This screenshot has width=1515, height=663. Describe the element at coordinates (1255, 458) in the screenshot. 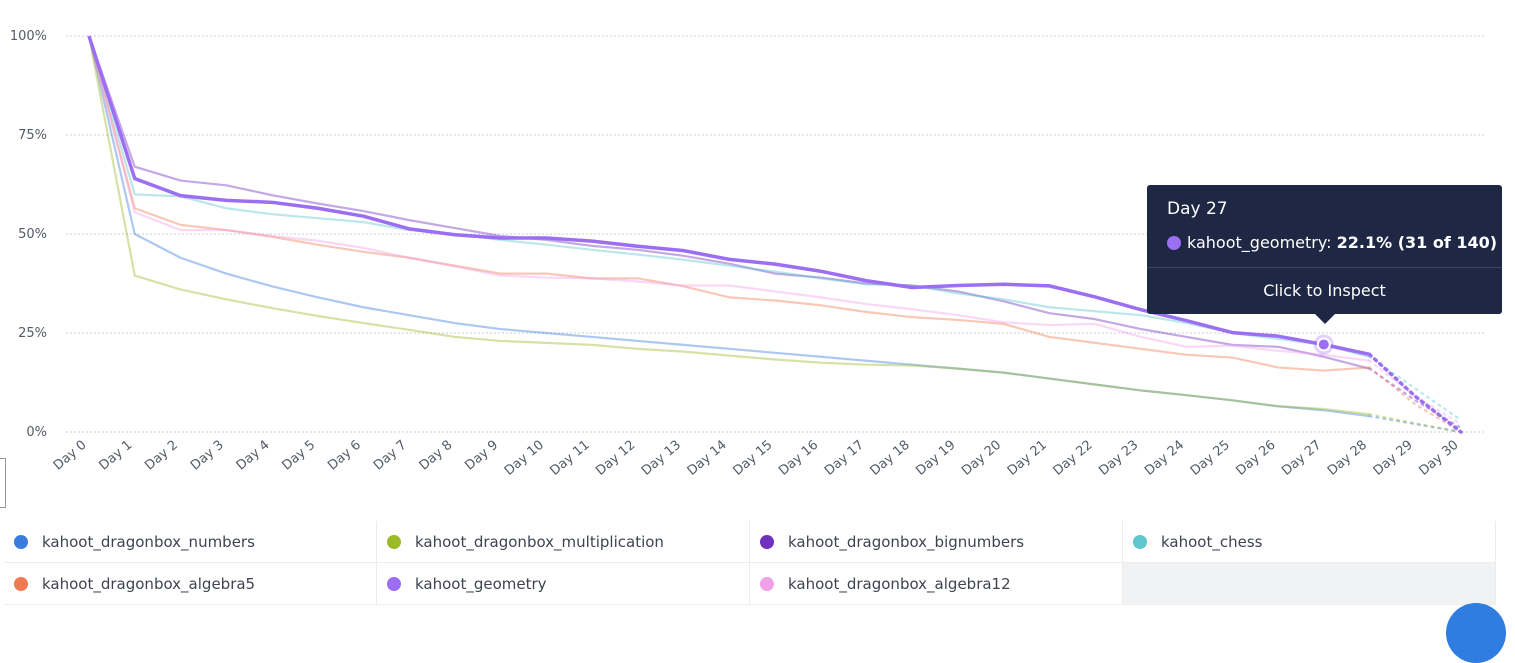

I see `x-tick-label: Day 26` at that location.